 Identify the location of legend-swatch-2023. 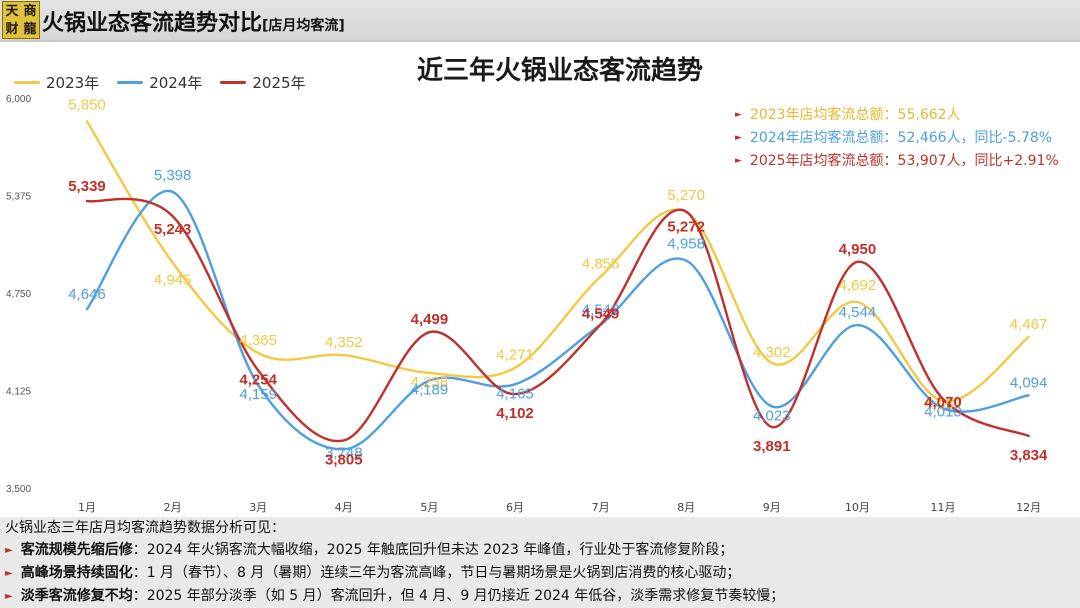
(27, 82).